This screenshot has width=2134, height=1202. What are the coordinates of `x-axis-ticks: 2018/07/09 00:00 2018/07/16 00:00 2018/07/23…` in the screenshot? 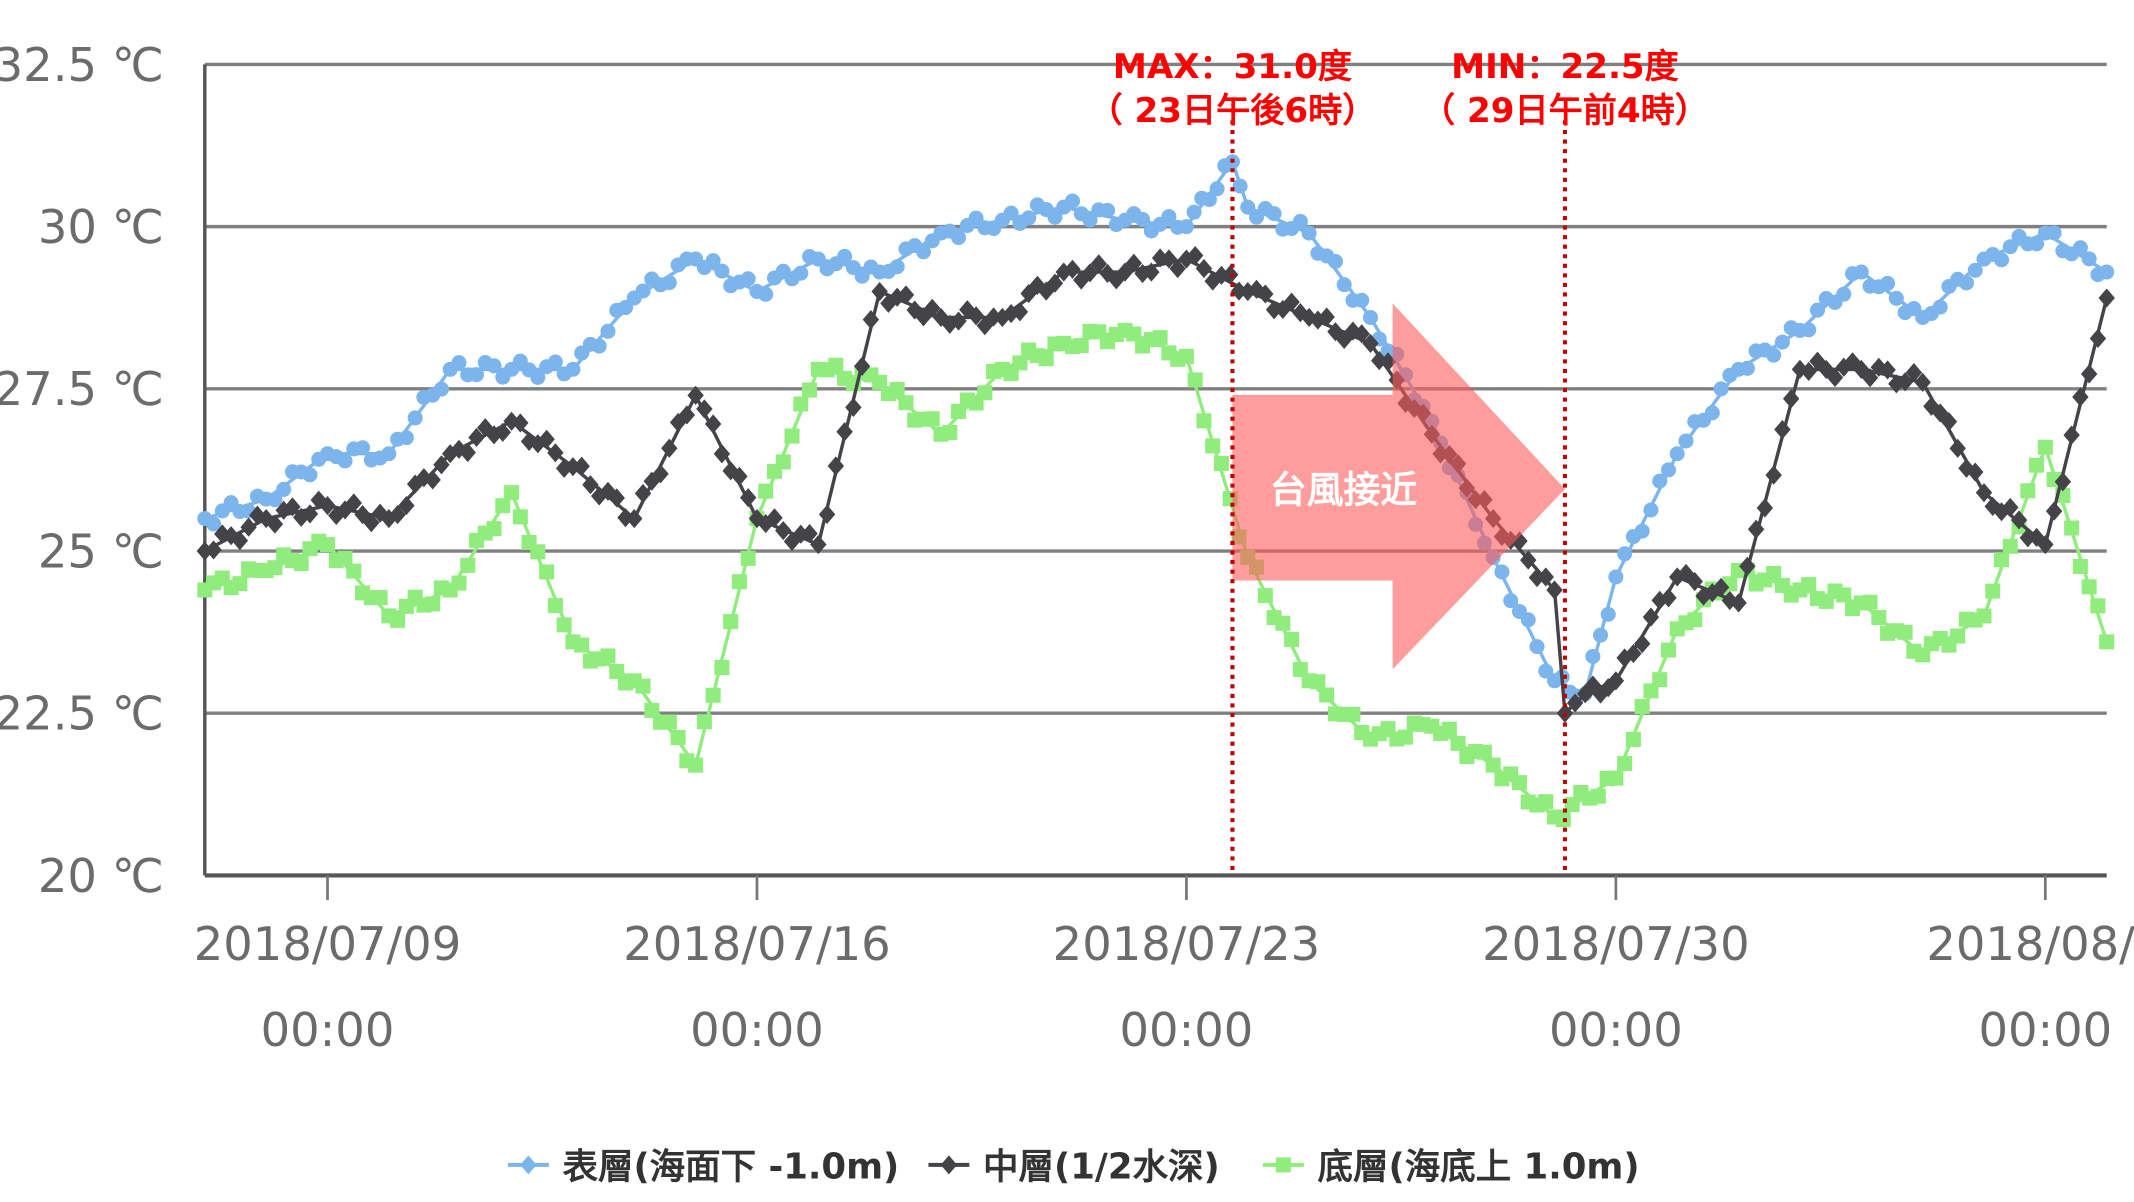 It's located at (1164, 966).